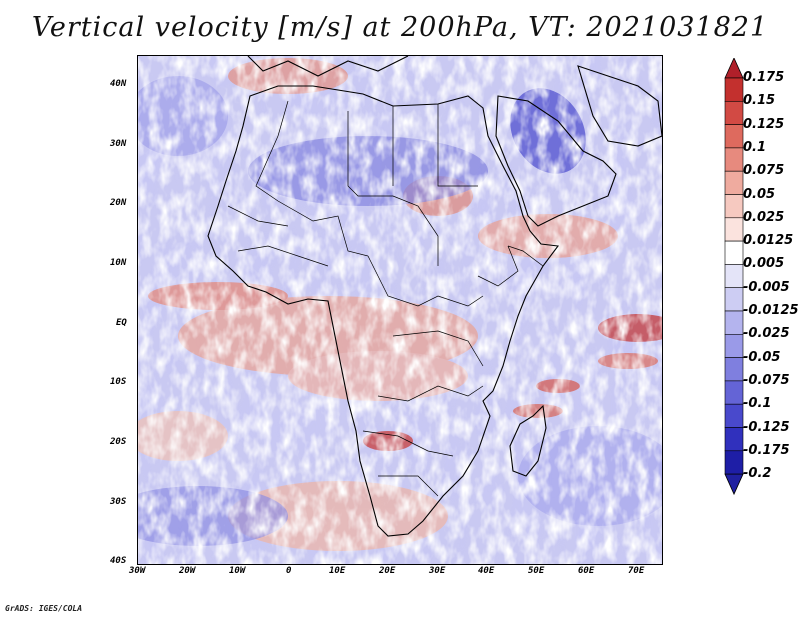  Describe the element at coordinates (118, 263) in the screenshot. I see `lat-label-10n: 10N` at that location.